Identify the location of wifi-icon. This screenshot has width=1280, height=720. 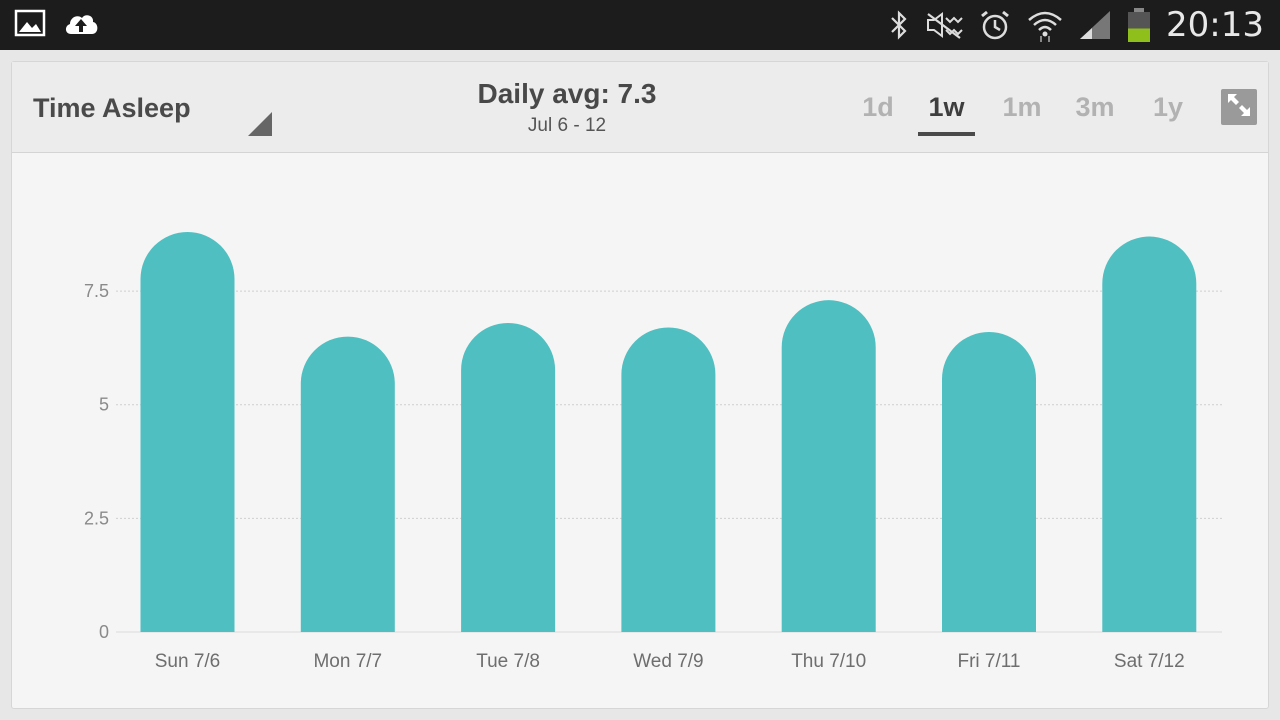
(1045, 25).